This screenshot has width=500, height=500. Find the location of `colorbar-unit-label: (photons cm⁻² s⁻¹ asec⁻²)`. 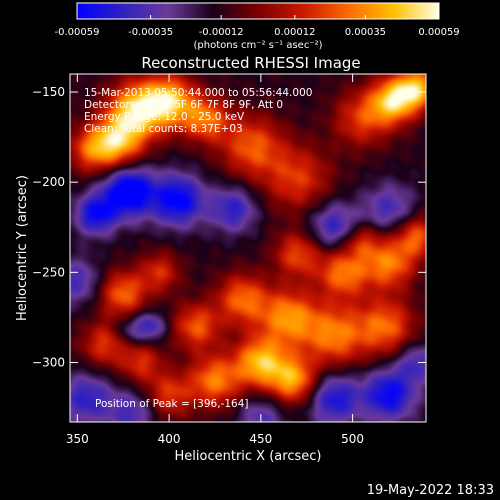

colorbar-unit-label: (photons cm⁻² s⁻¹ asec⁻²) is located at coordinates (257, 45).